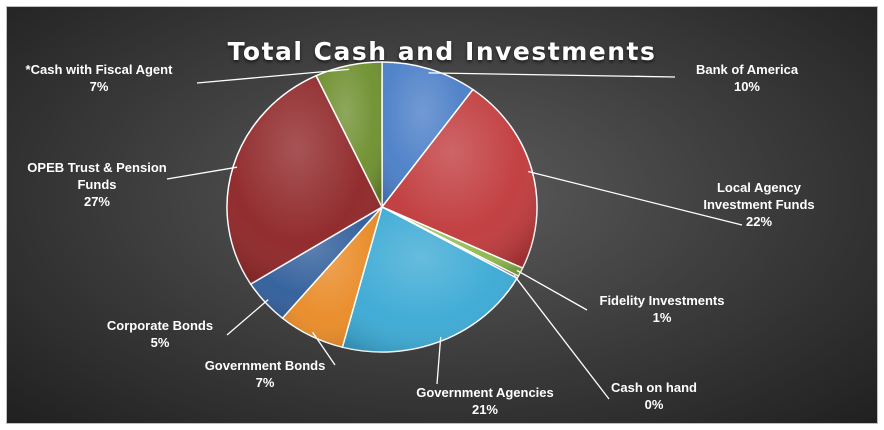 The image size is (884, 430). I want to click on chart-title: Total Cash and Investments, so click(442, 51).